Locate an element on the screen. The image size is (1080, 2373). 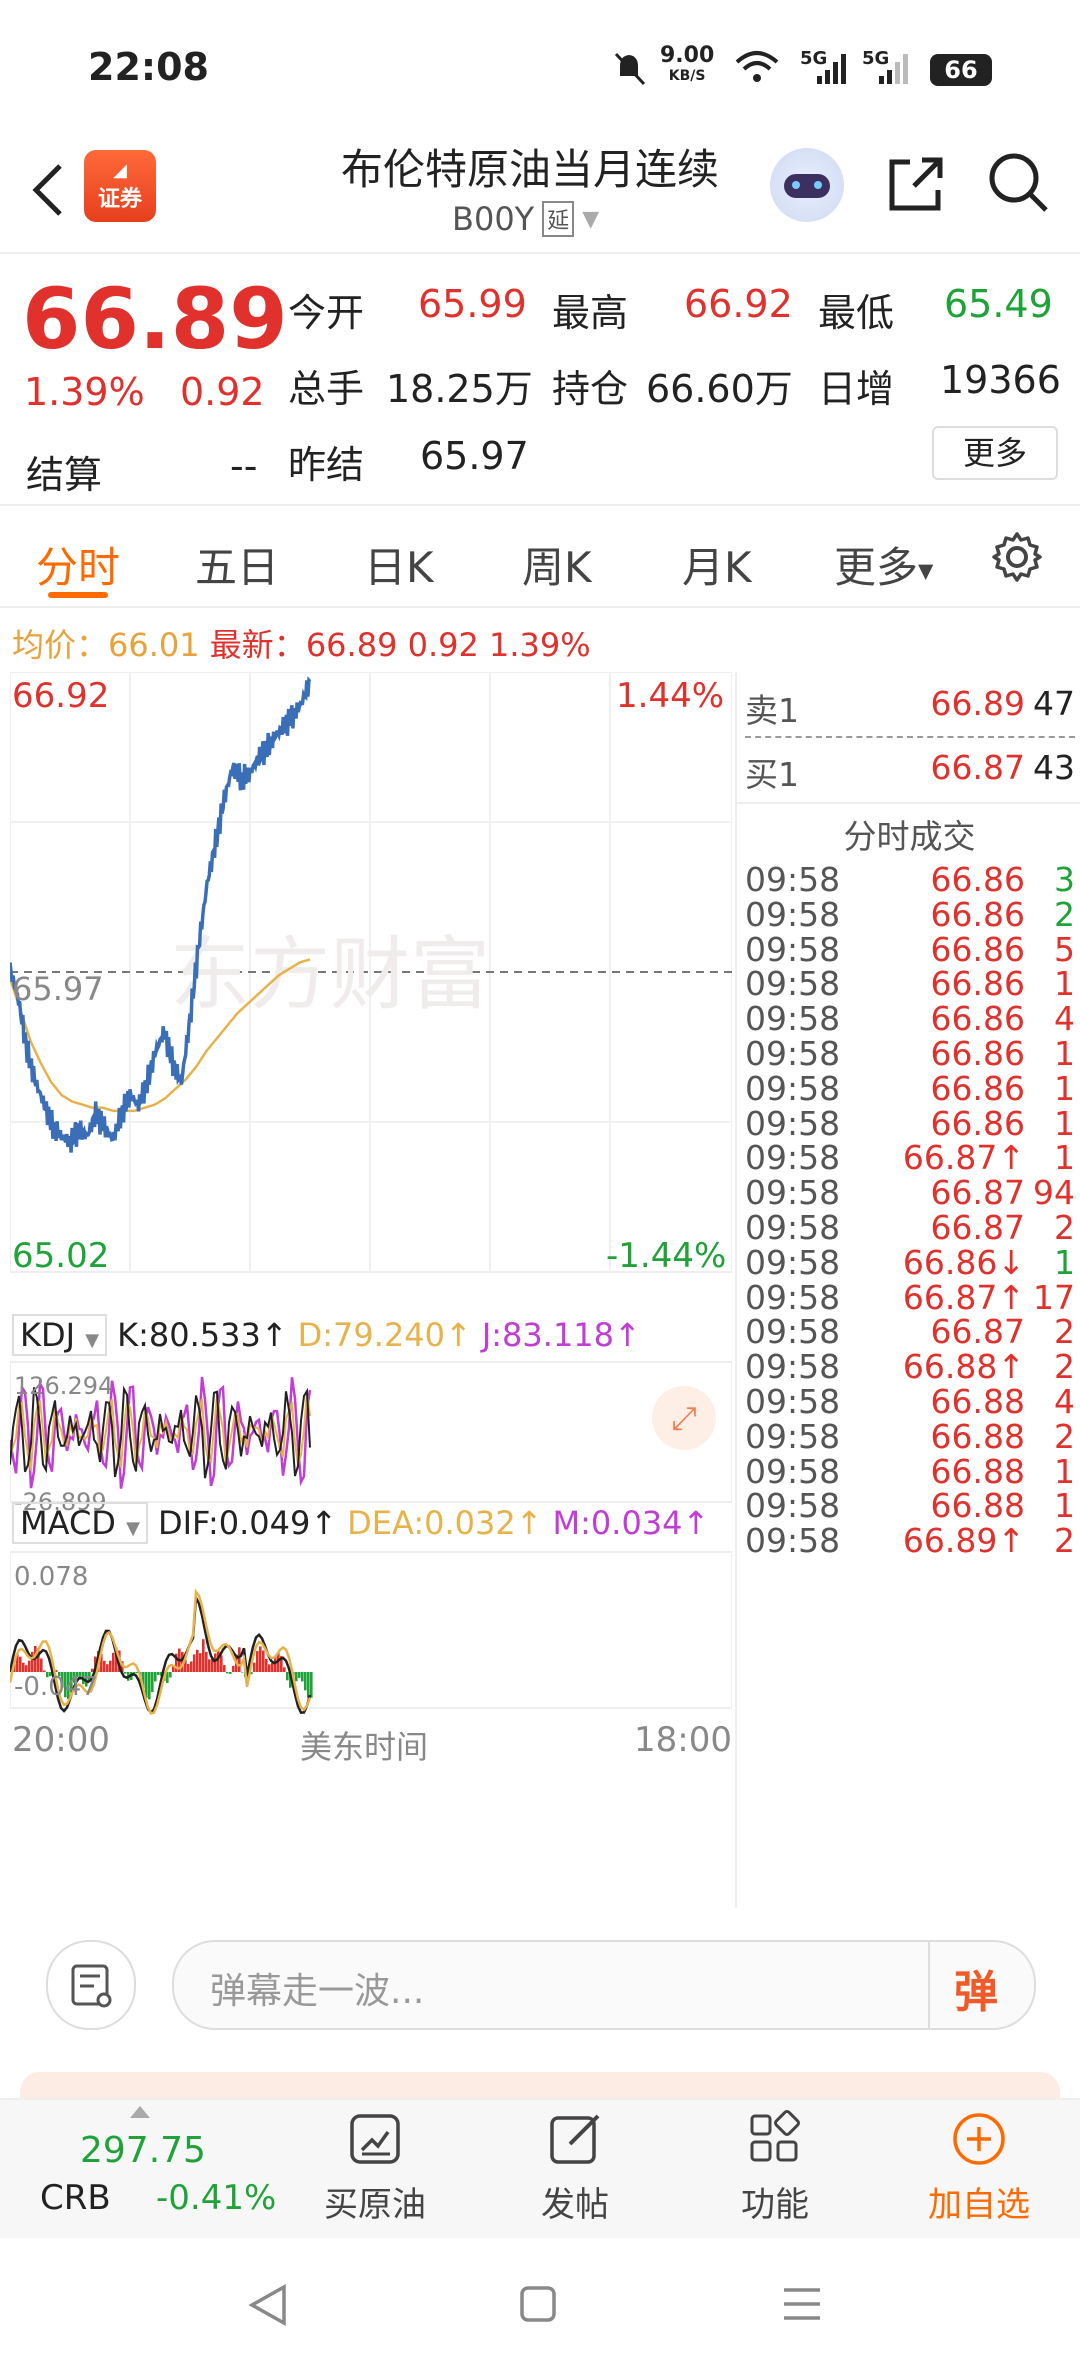
functions-button: 功能 is located at coordinates (775, 2168).